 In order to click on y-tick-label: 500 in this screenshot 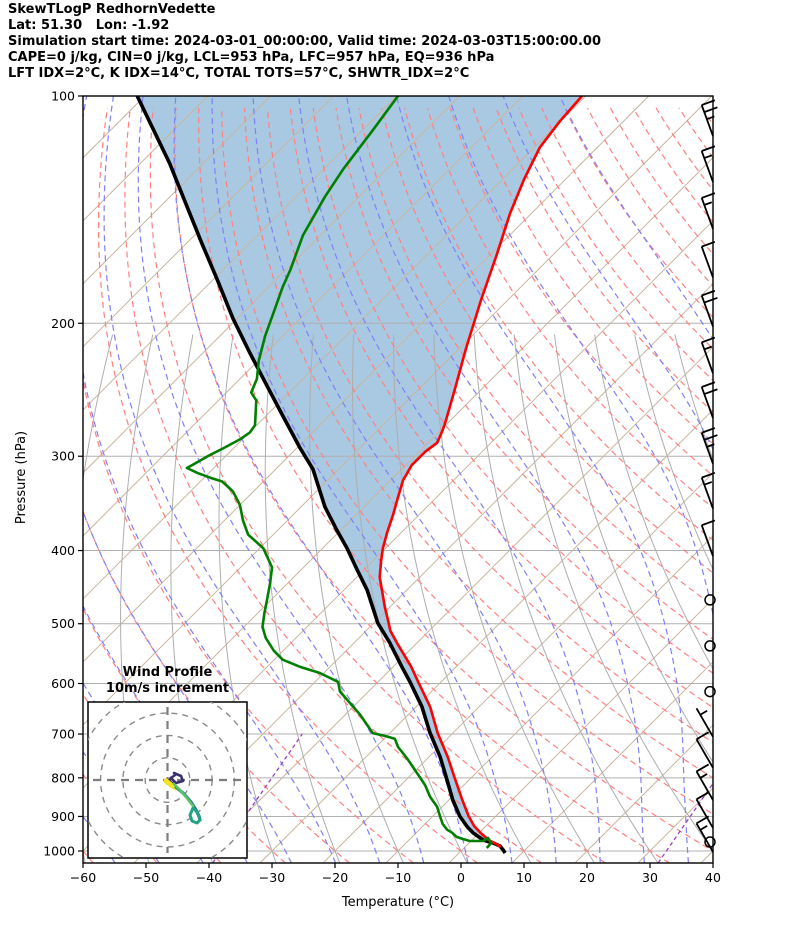, I will do `click(63, 623)`.